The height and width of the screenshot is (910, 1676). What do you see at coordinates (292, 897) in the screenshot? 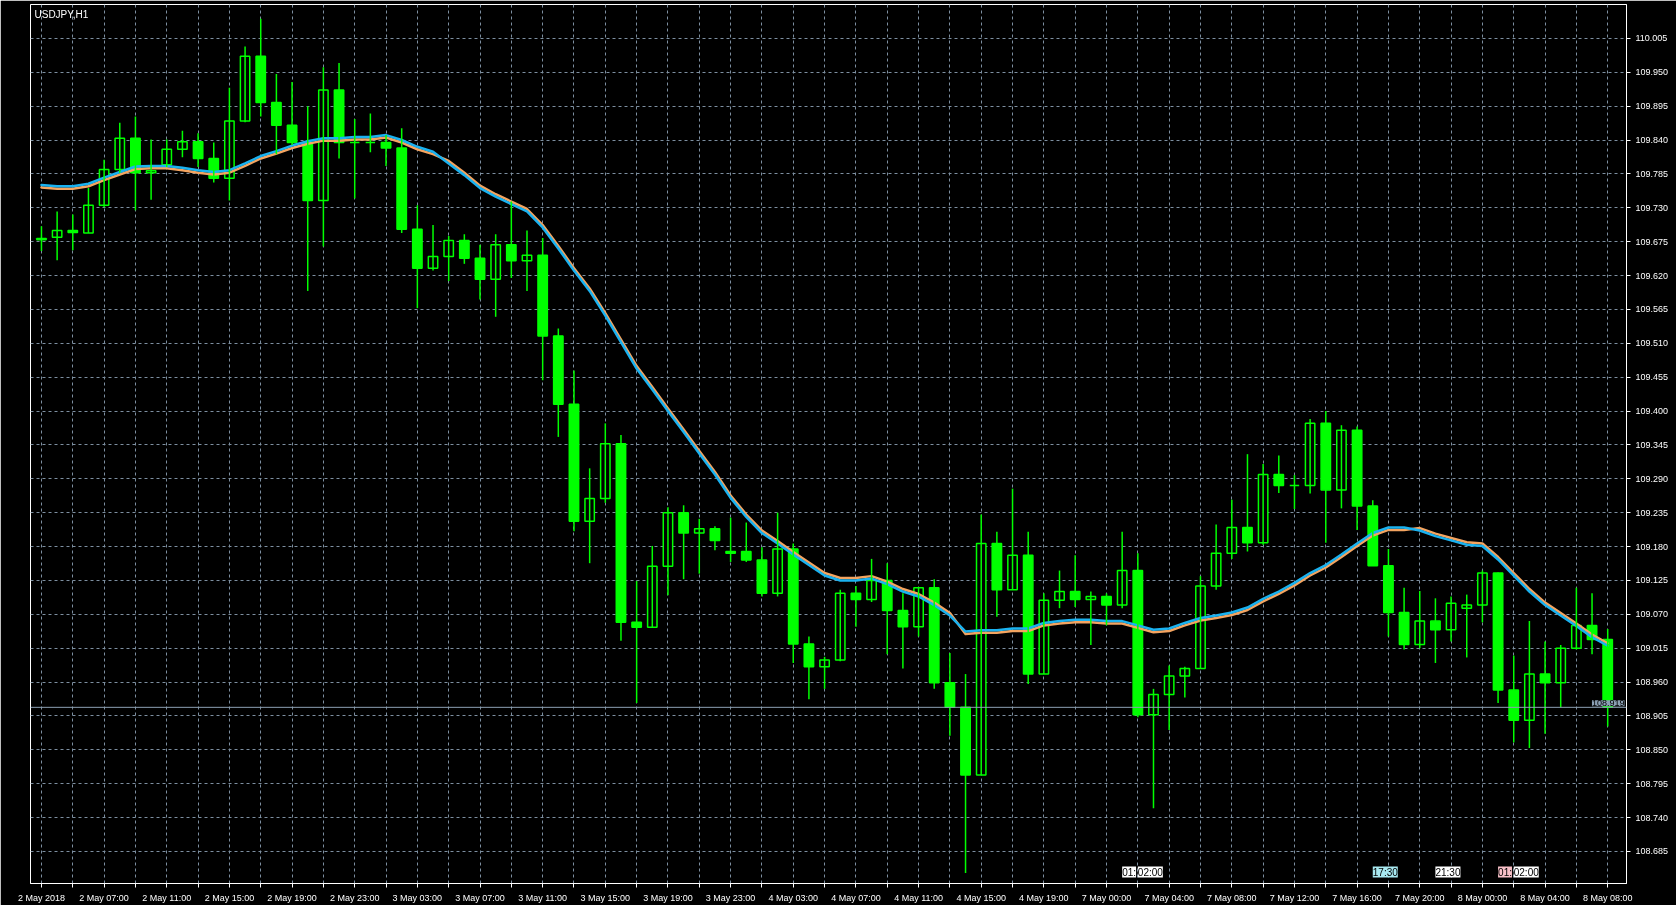
I see `x-tick-label: 2 May 19:00` at bounding box center [292, 897].